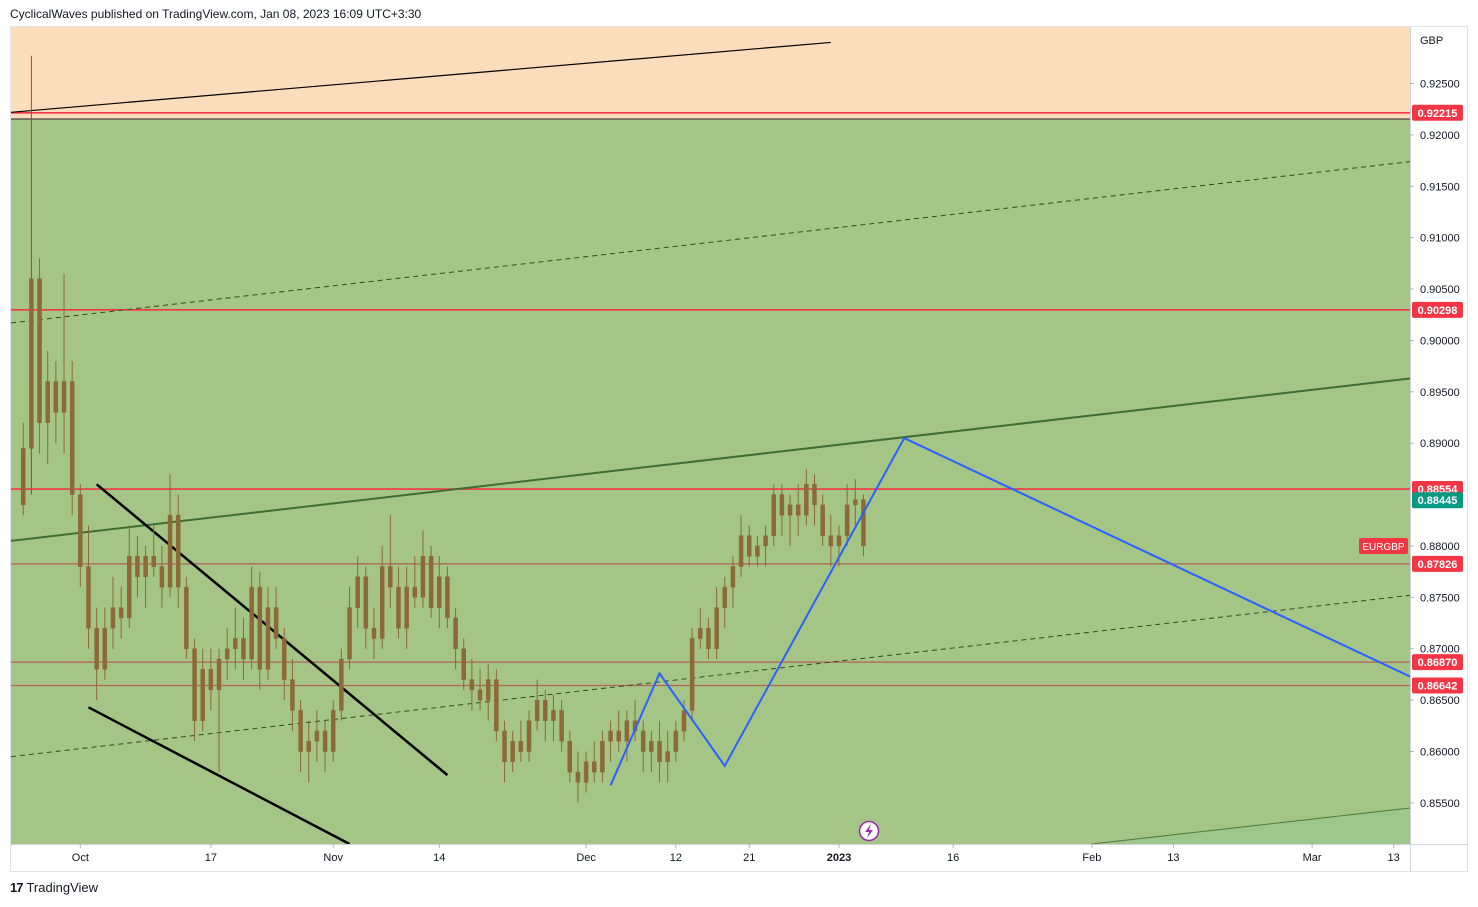  What do you see at coordinates (736, 854) in the screenshot?
I see `time-axis: Oct 17 Nov 14 Dec 12 21 2023 16 Feb 13 Mar 13` at bounding box center [736, 854].